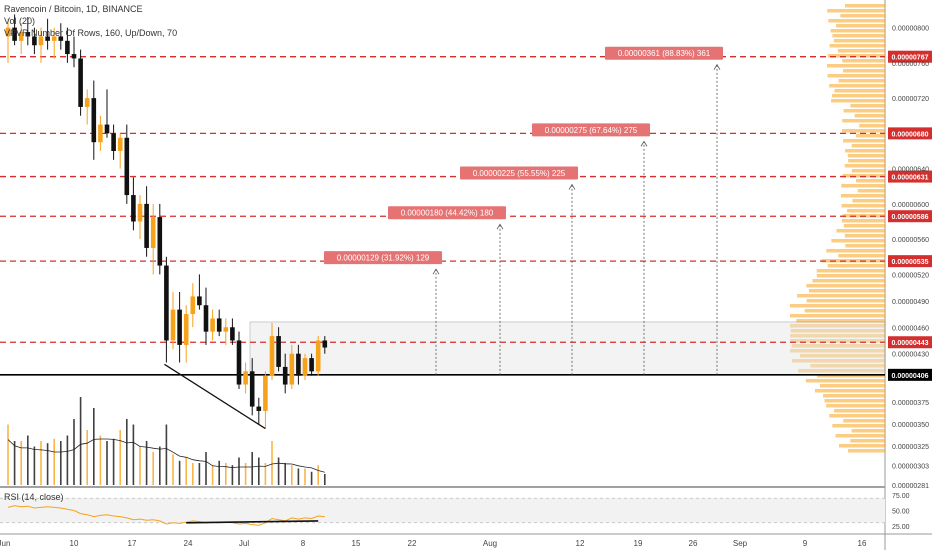 The width and height of the screenshot is (932, 550). What do you see at coordinates (591, 130) in the screenshot?
I see `target-box-label: 0.00000275 (67.64%) 275` at bounding box center [591, 130].